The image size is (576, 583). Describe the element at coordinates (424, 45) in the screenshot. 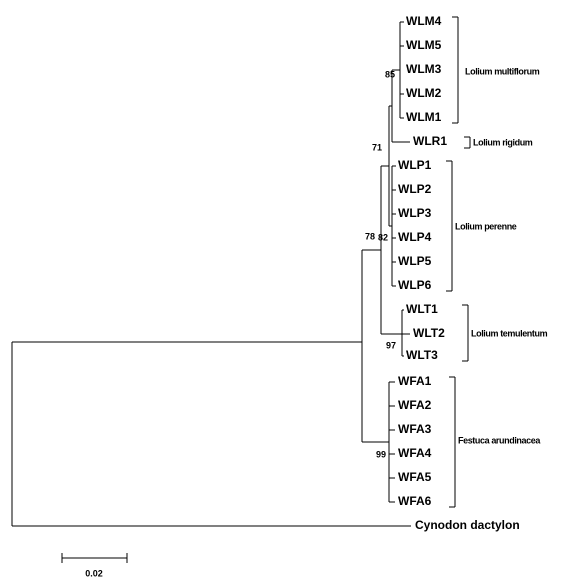

I see `leaf-label: WLM5` at that location.